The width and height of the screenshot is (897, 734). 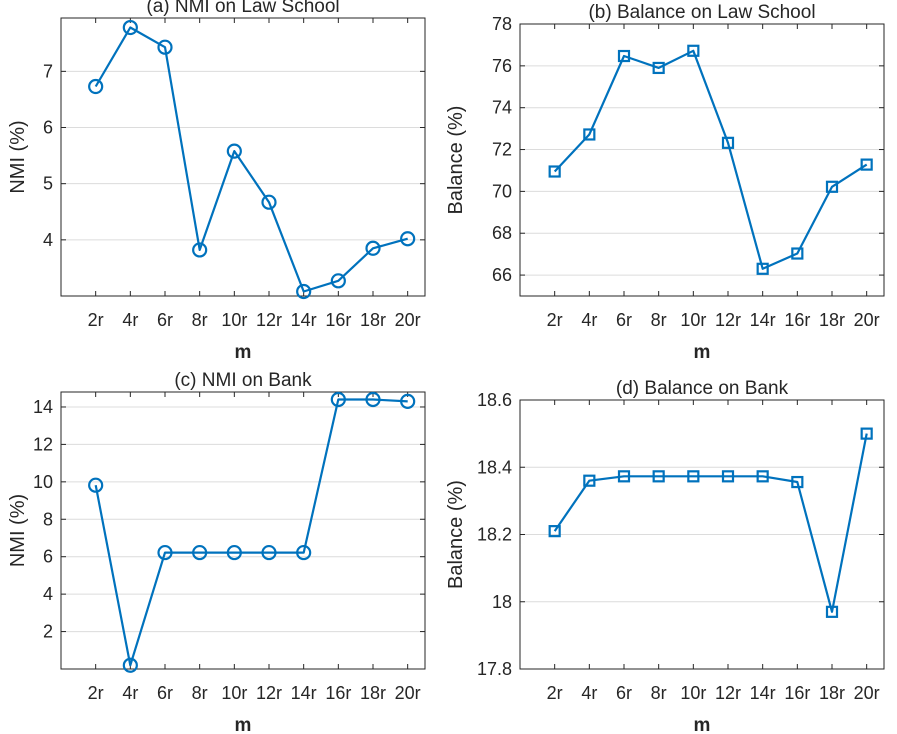 I want to click on chart-title: (a) NMI on Law School, so click(x=242, y=8).